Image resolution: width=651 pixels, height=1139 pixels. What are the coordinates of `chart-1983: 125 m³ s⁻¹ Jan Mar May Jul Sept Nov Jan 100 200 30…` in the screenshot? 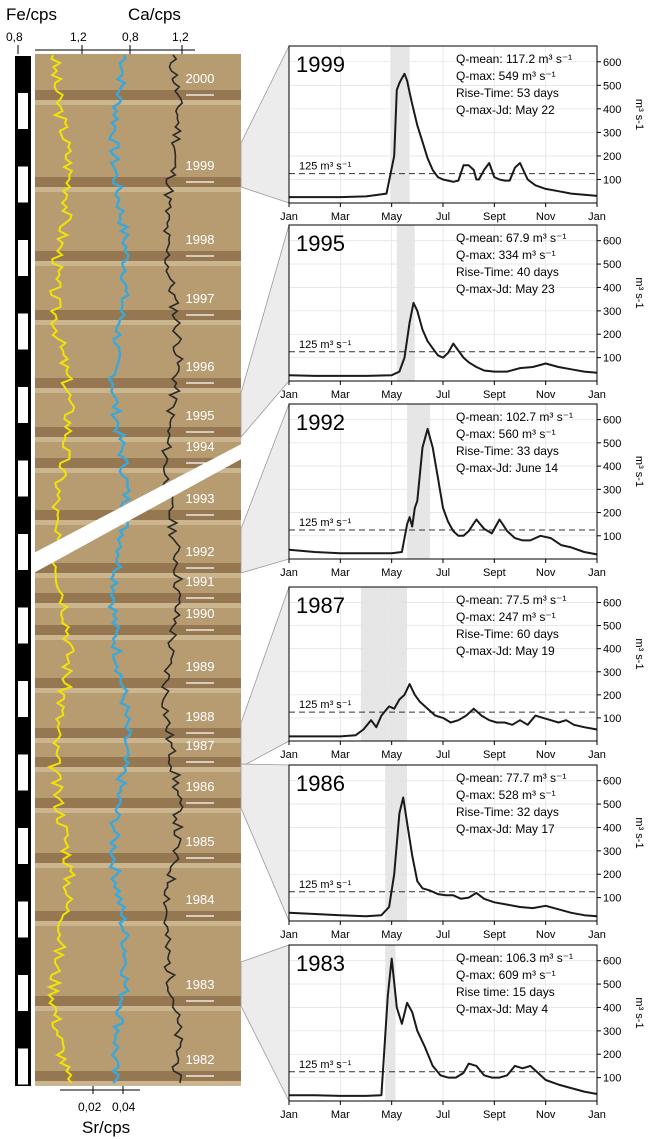 It's located at (462, 1032).